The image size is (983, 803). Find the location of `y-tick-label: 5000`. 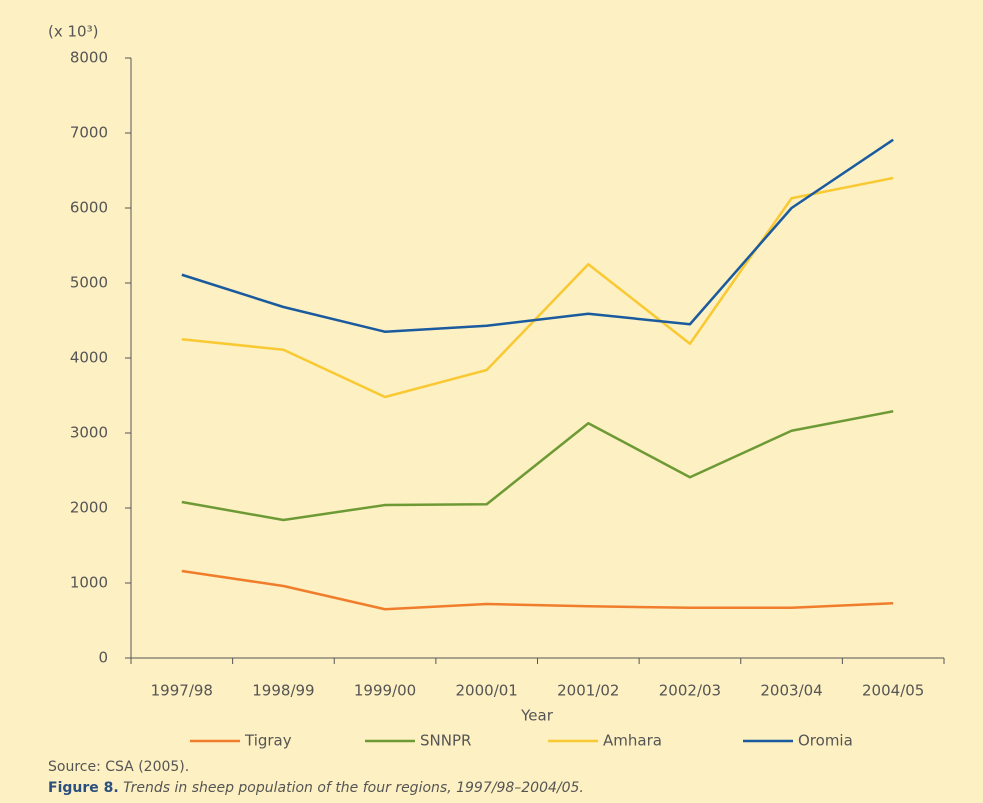

y-tick-label: 5000 is located at coordinates (89, 283).